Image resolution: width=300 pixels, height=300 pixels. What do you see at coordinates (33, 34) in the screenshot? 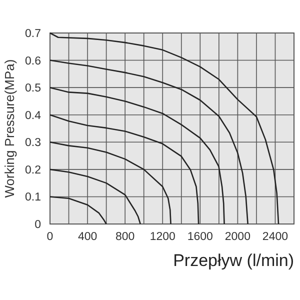
I see `y-tick-label: 0.7` at bounding box center [33, 34].